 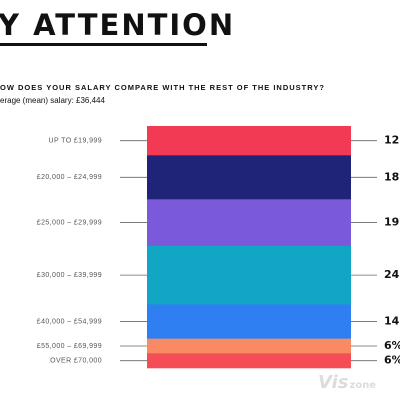 What do you see at coordinates (363, 385) in the screenshot?
I see `watermark-text-zone: zone` at bounding box center [363, 385].